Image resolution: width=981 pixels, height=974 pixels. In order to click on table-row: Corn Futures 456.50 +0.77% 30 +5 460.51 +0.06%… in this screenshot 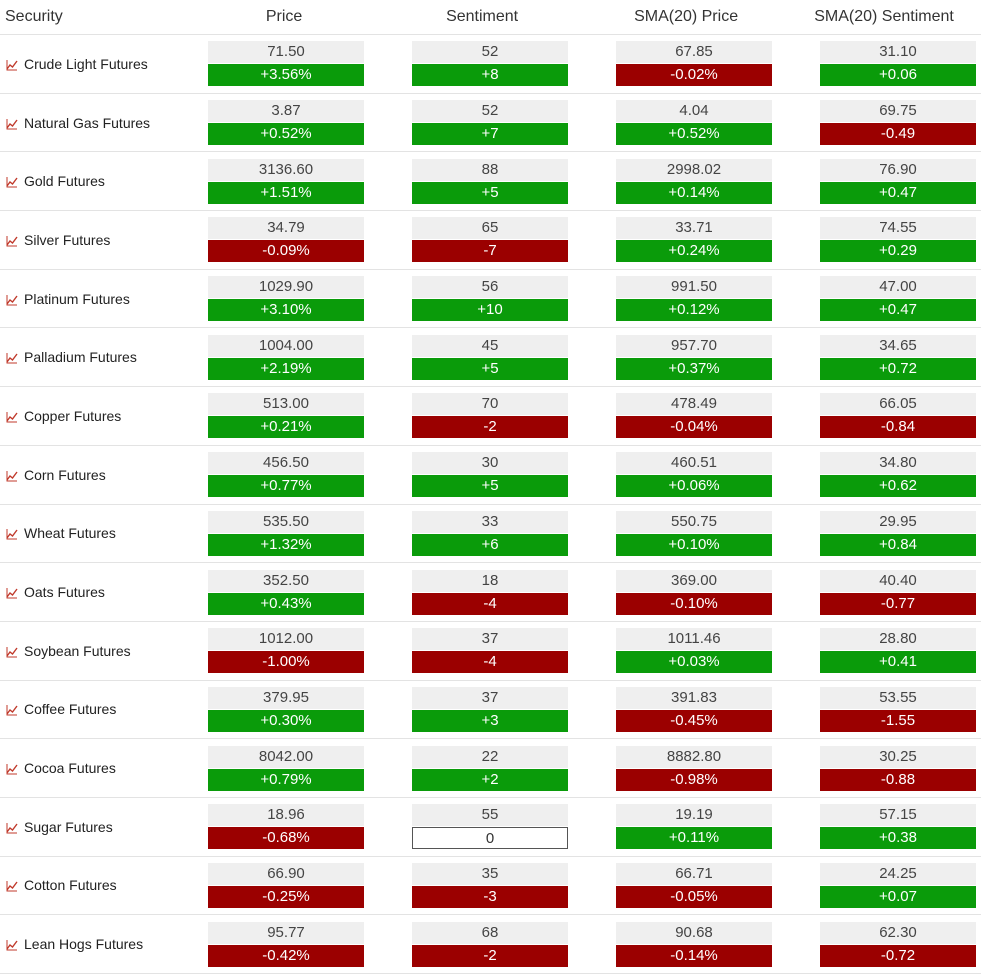, I will do `click(490, 475)`.